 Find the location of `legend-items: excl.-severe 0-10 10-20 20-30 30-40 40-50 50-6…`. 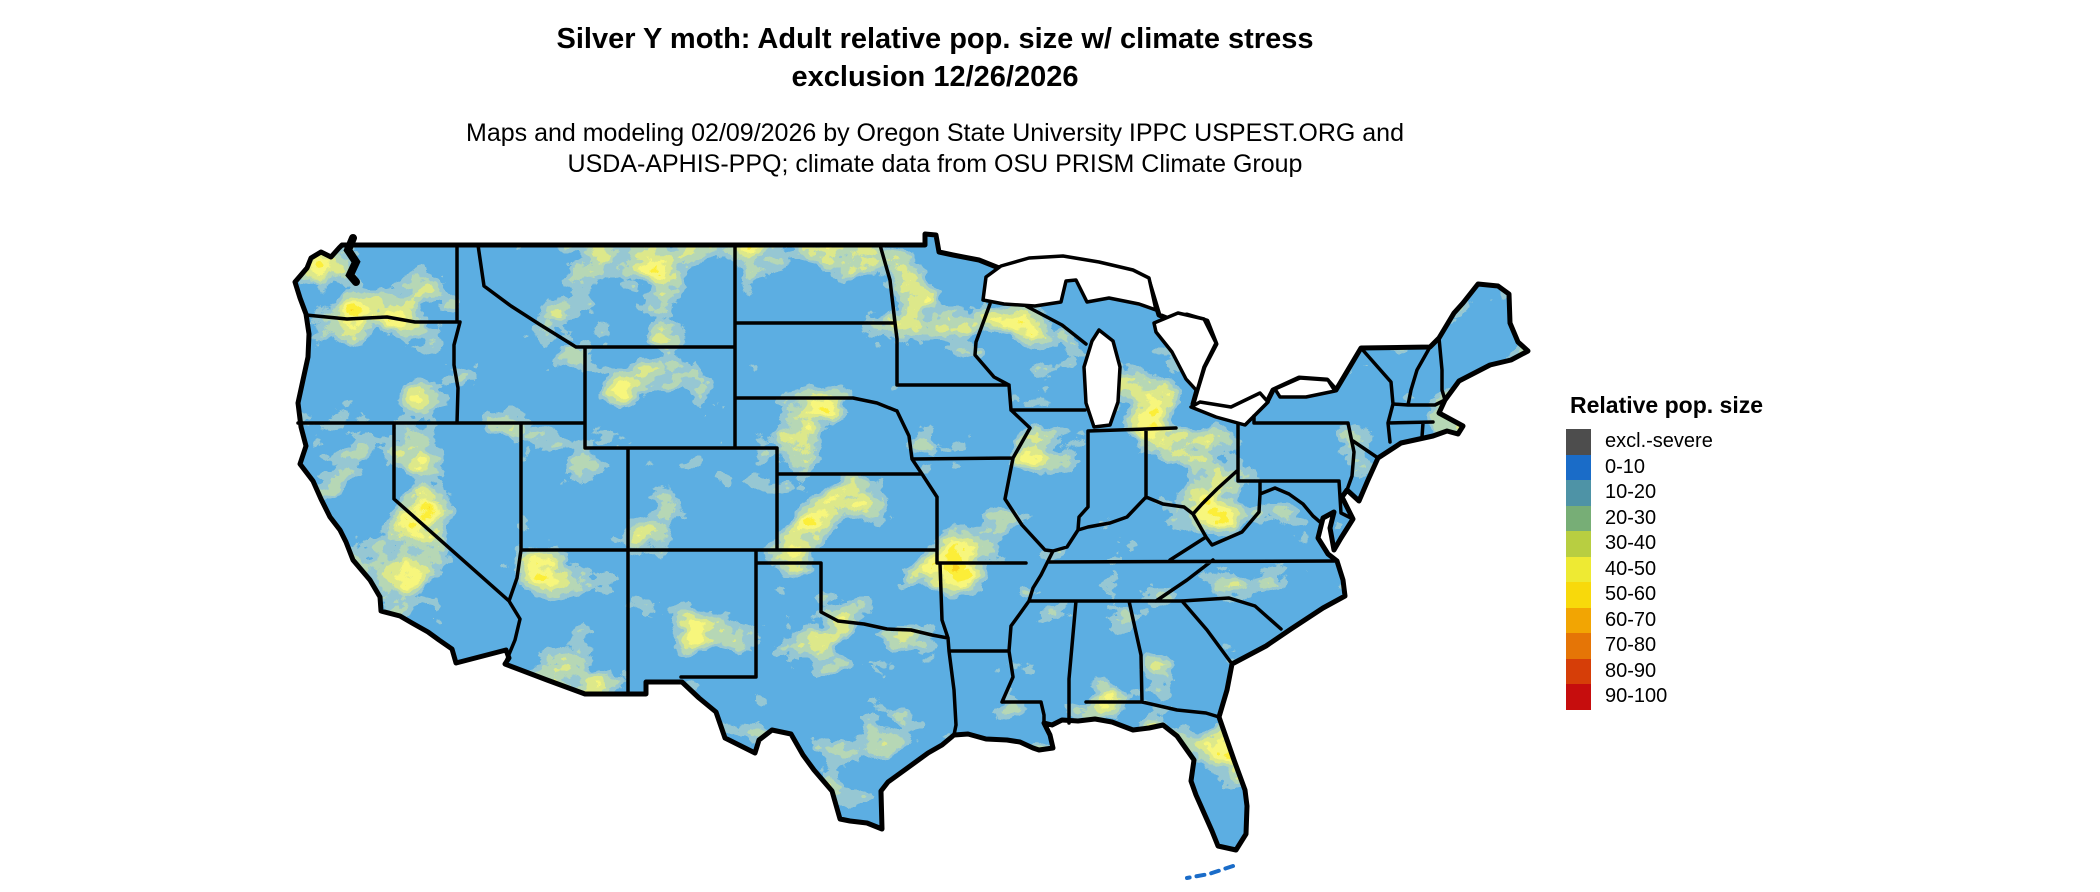

legend-items: excl.-severe 0-10 10-20 20-30 30-40 40-50 50-6… is located at coordinates (1766, 569).